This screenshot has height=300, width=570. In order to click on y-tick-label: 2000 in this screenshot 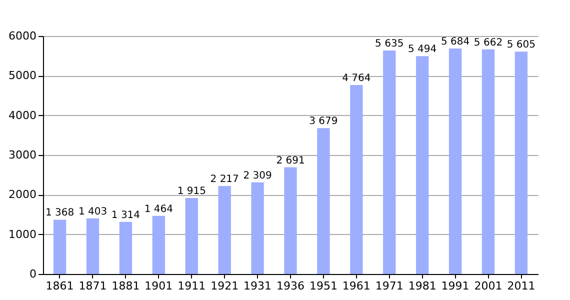, I will do `click(22, 195)`.